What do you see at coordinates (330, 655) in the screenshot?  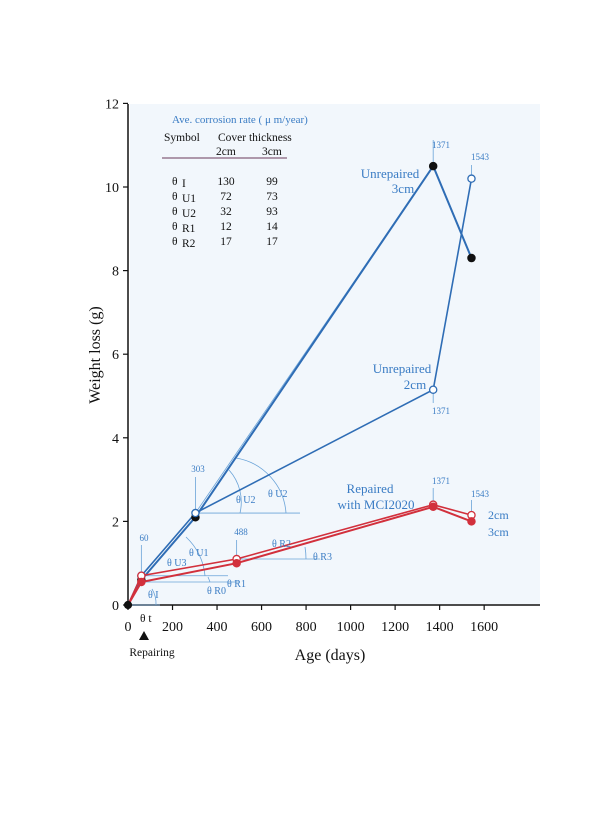 I see `x-axis-title: Age (days)` at bounding box center [330, 655].